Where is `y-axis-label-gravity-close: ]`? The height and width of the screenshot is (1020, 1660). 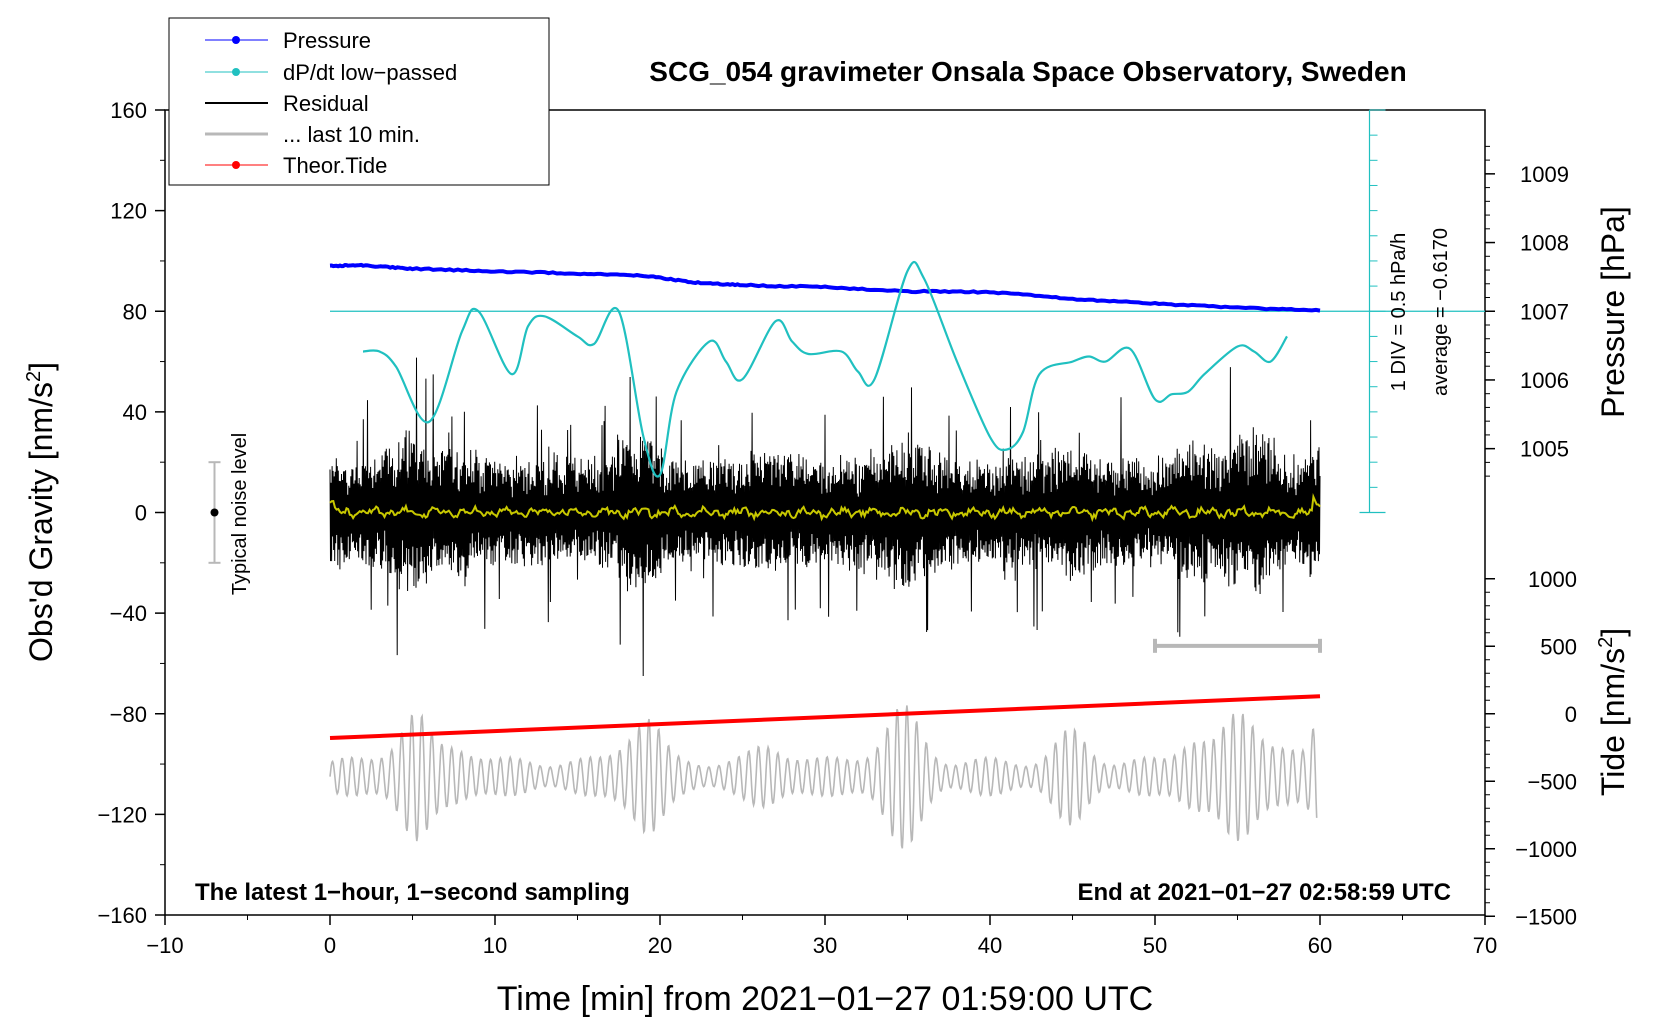 y-axis-label-gravity-close: ] is located at coordinates (41, 366).